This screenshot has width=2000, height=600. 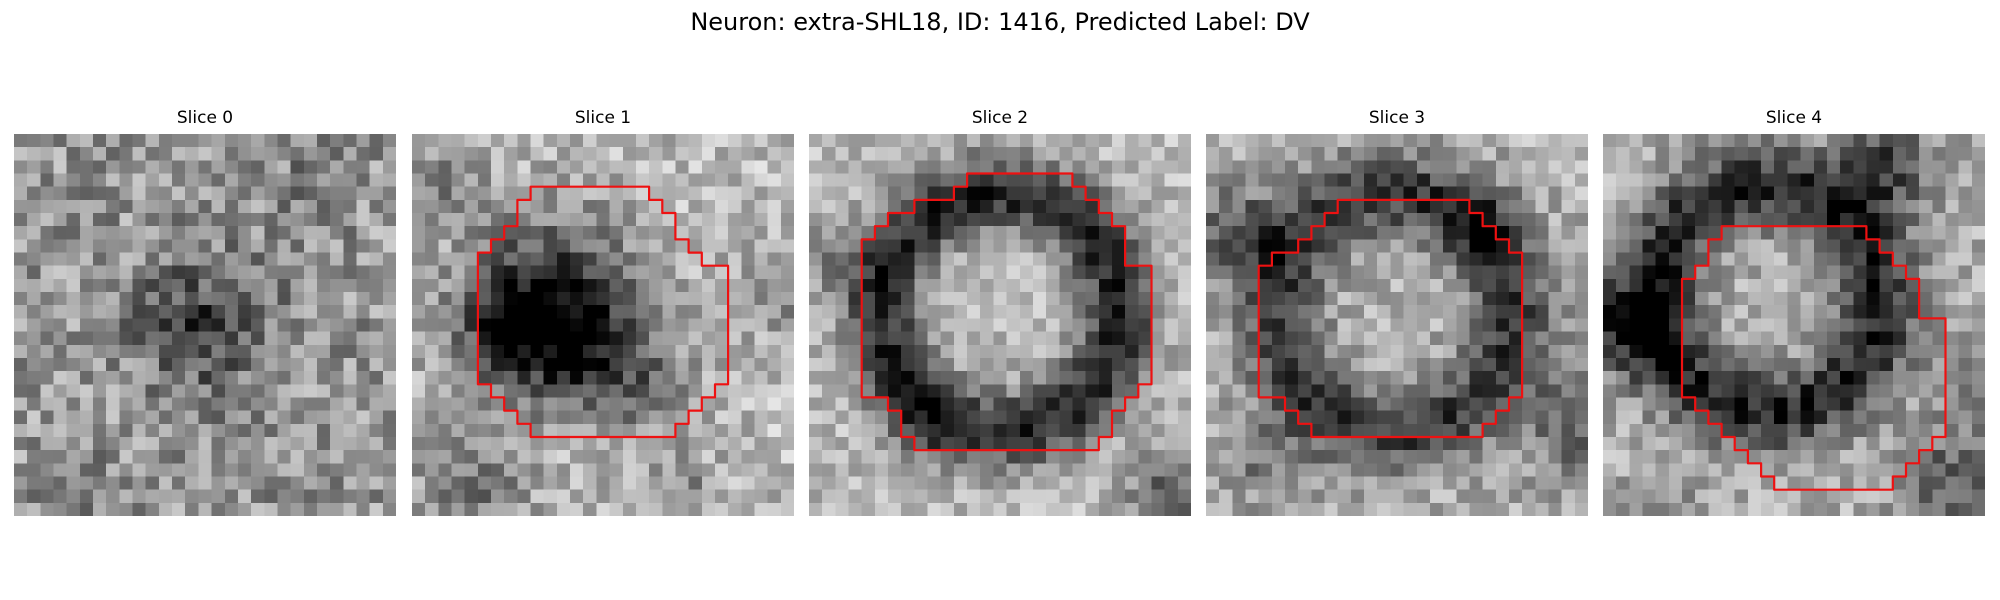 I want to click on slice-panel-0: Slice 0, so click(x=205, y=312).